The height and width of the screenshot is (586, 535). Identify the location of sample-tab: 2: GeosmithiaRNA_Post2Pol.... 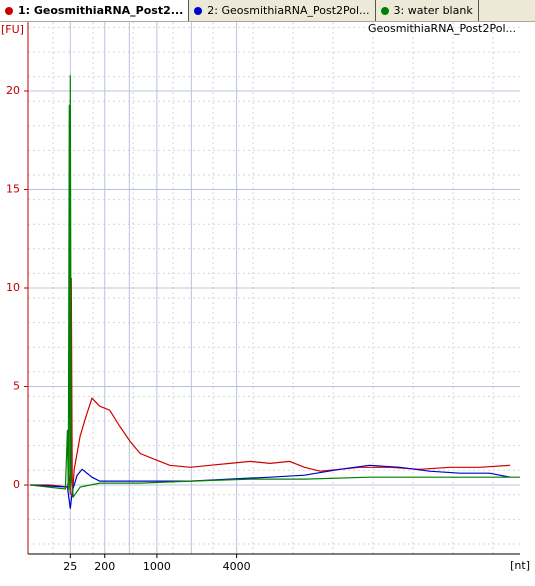
(282, 10).